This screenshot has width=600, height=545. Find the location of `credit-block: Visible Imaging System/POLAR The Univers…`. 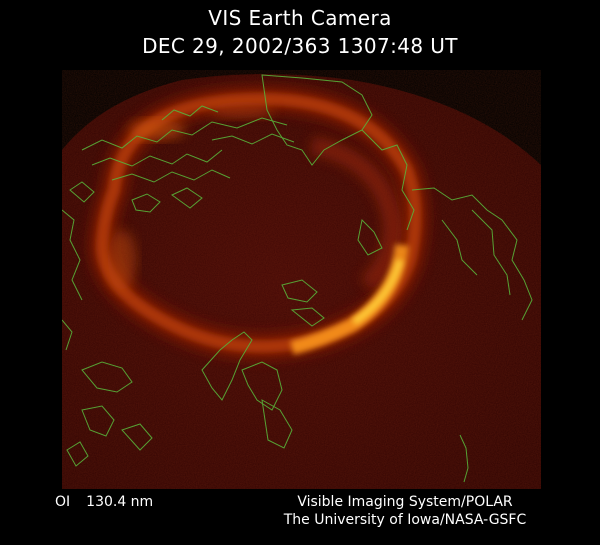

credit-block: Visible Imaging System/POLAR The Univers… is located at coordinates (405, 511).